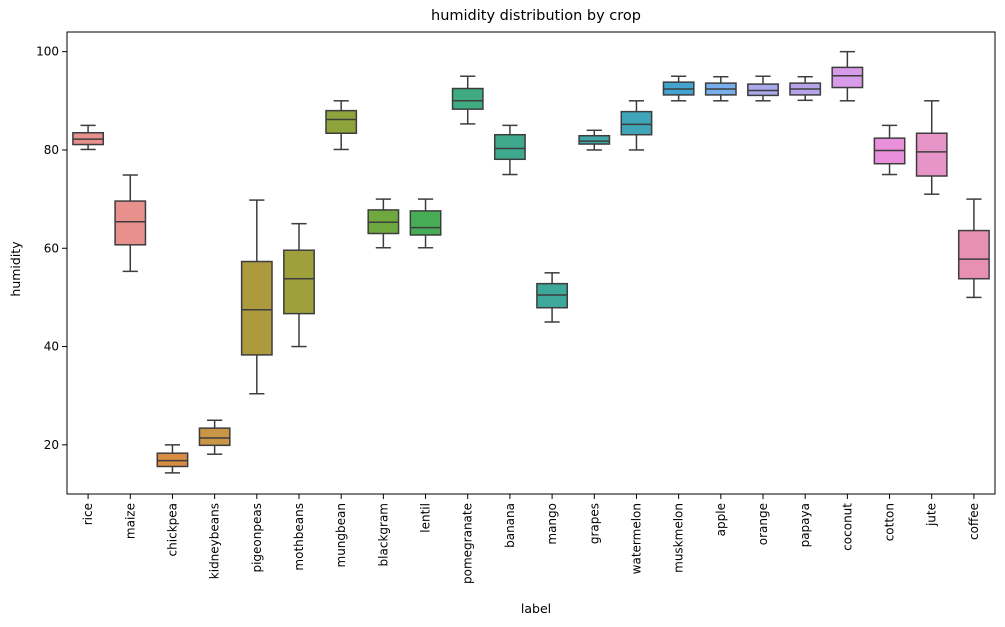 The height and width of the screenshot is (627, 1005). Describe the element at coordinates (973, 254) in the screenshot. I see `box-coffee` at that location.